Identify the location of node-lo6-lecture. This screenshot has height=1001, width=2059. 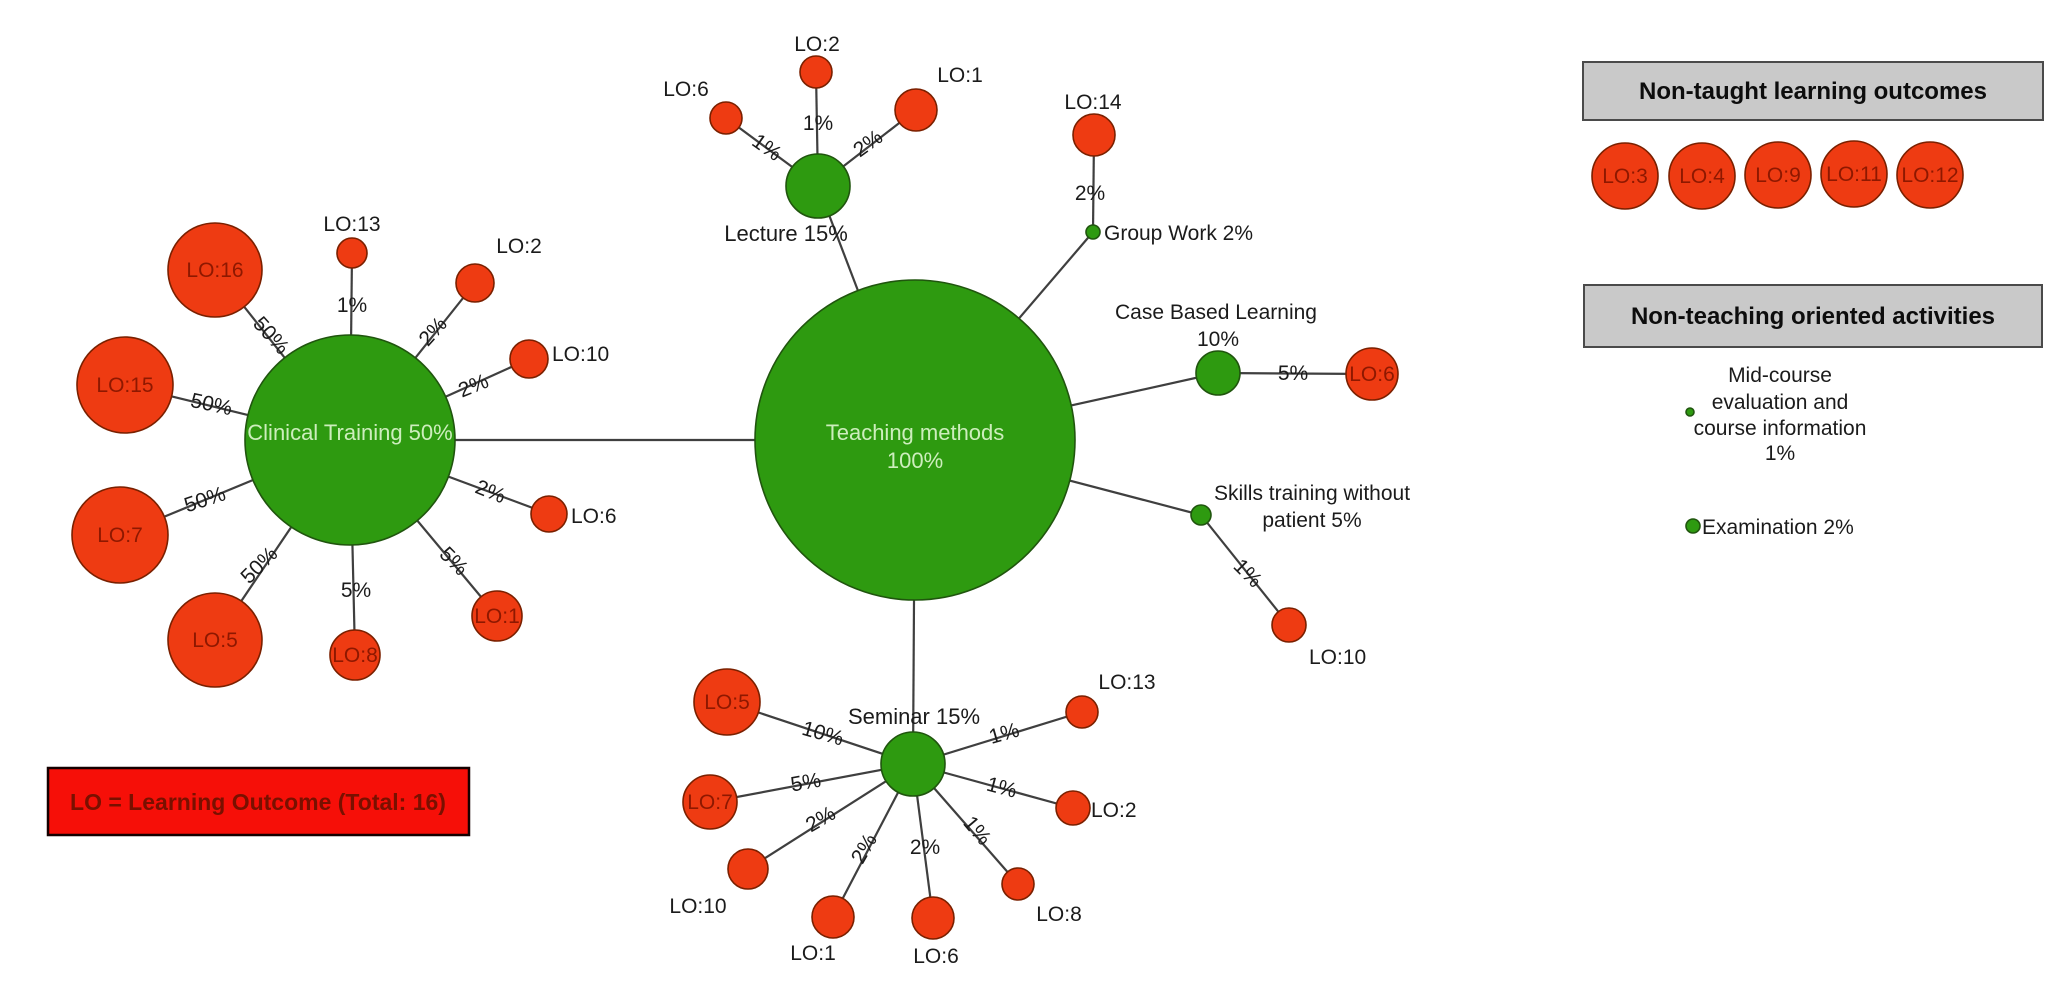
(726, 118).